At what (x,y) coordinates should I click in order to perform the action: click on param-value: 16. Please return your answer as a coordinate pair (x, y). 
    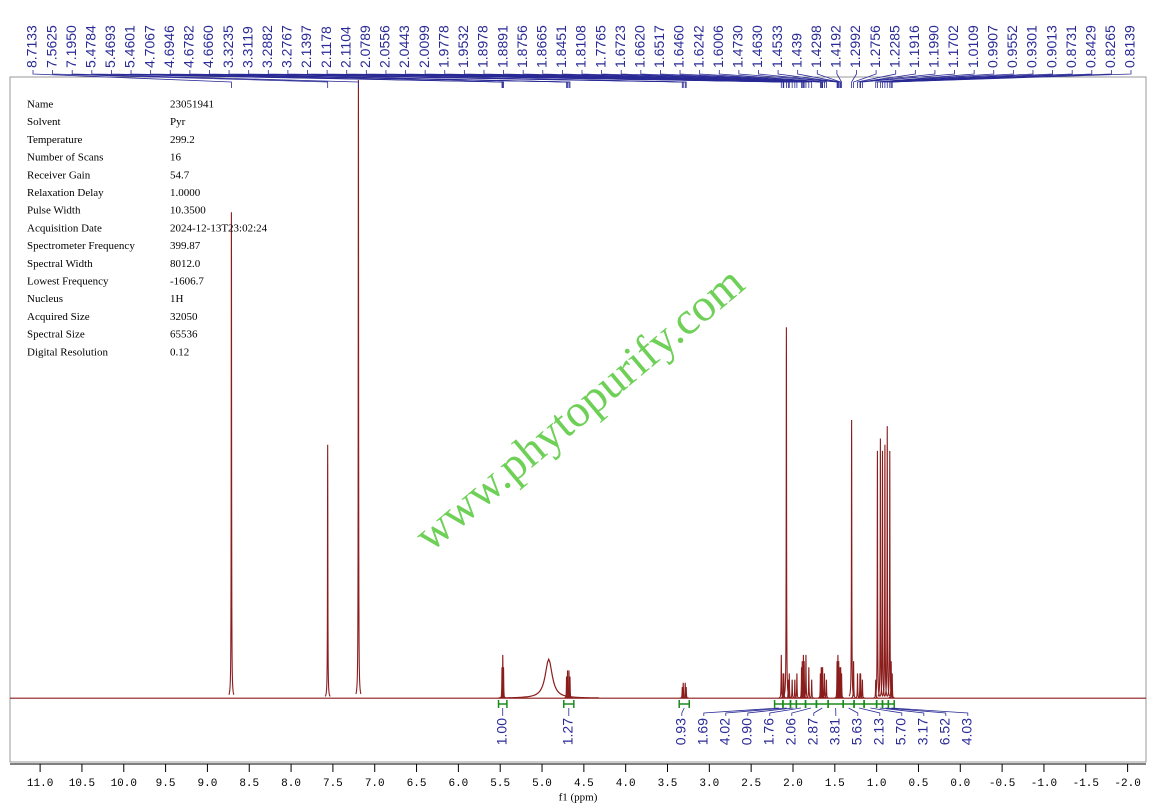
    Looking at the image, I should click on (176, 158).